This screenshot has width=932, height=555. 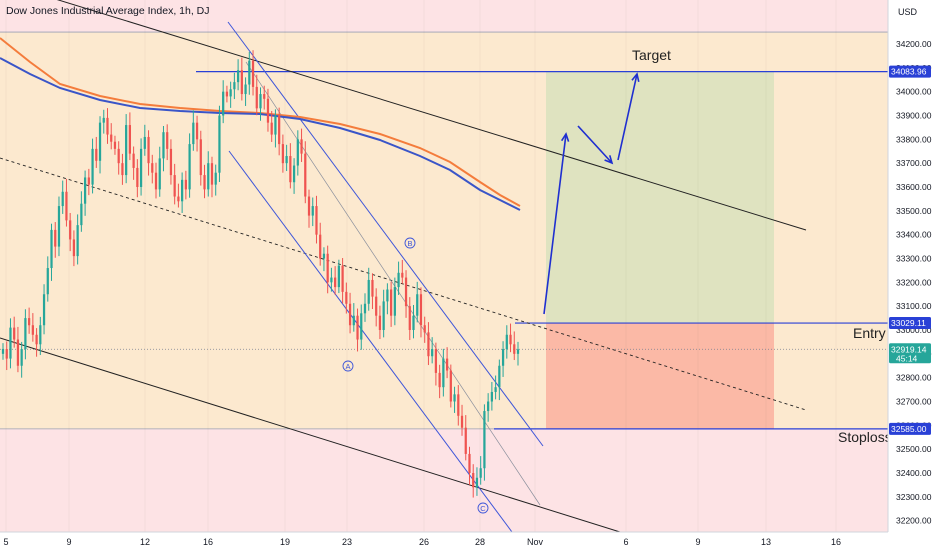 I want to click on price-tick-32200: 32200.00, so click(x=914, y=521).